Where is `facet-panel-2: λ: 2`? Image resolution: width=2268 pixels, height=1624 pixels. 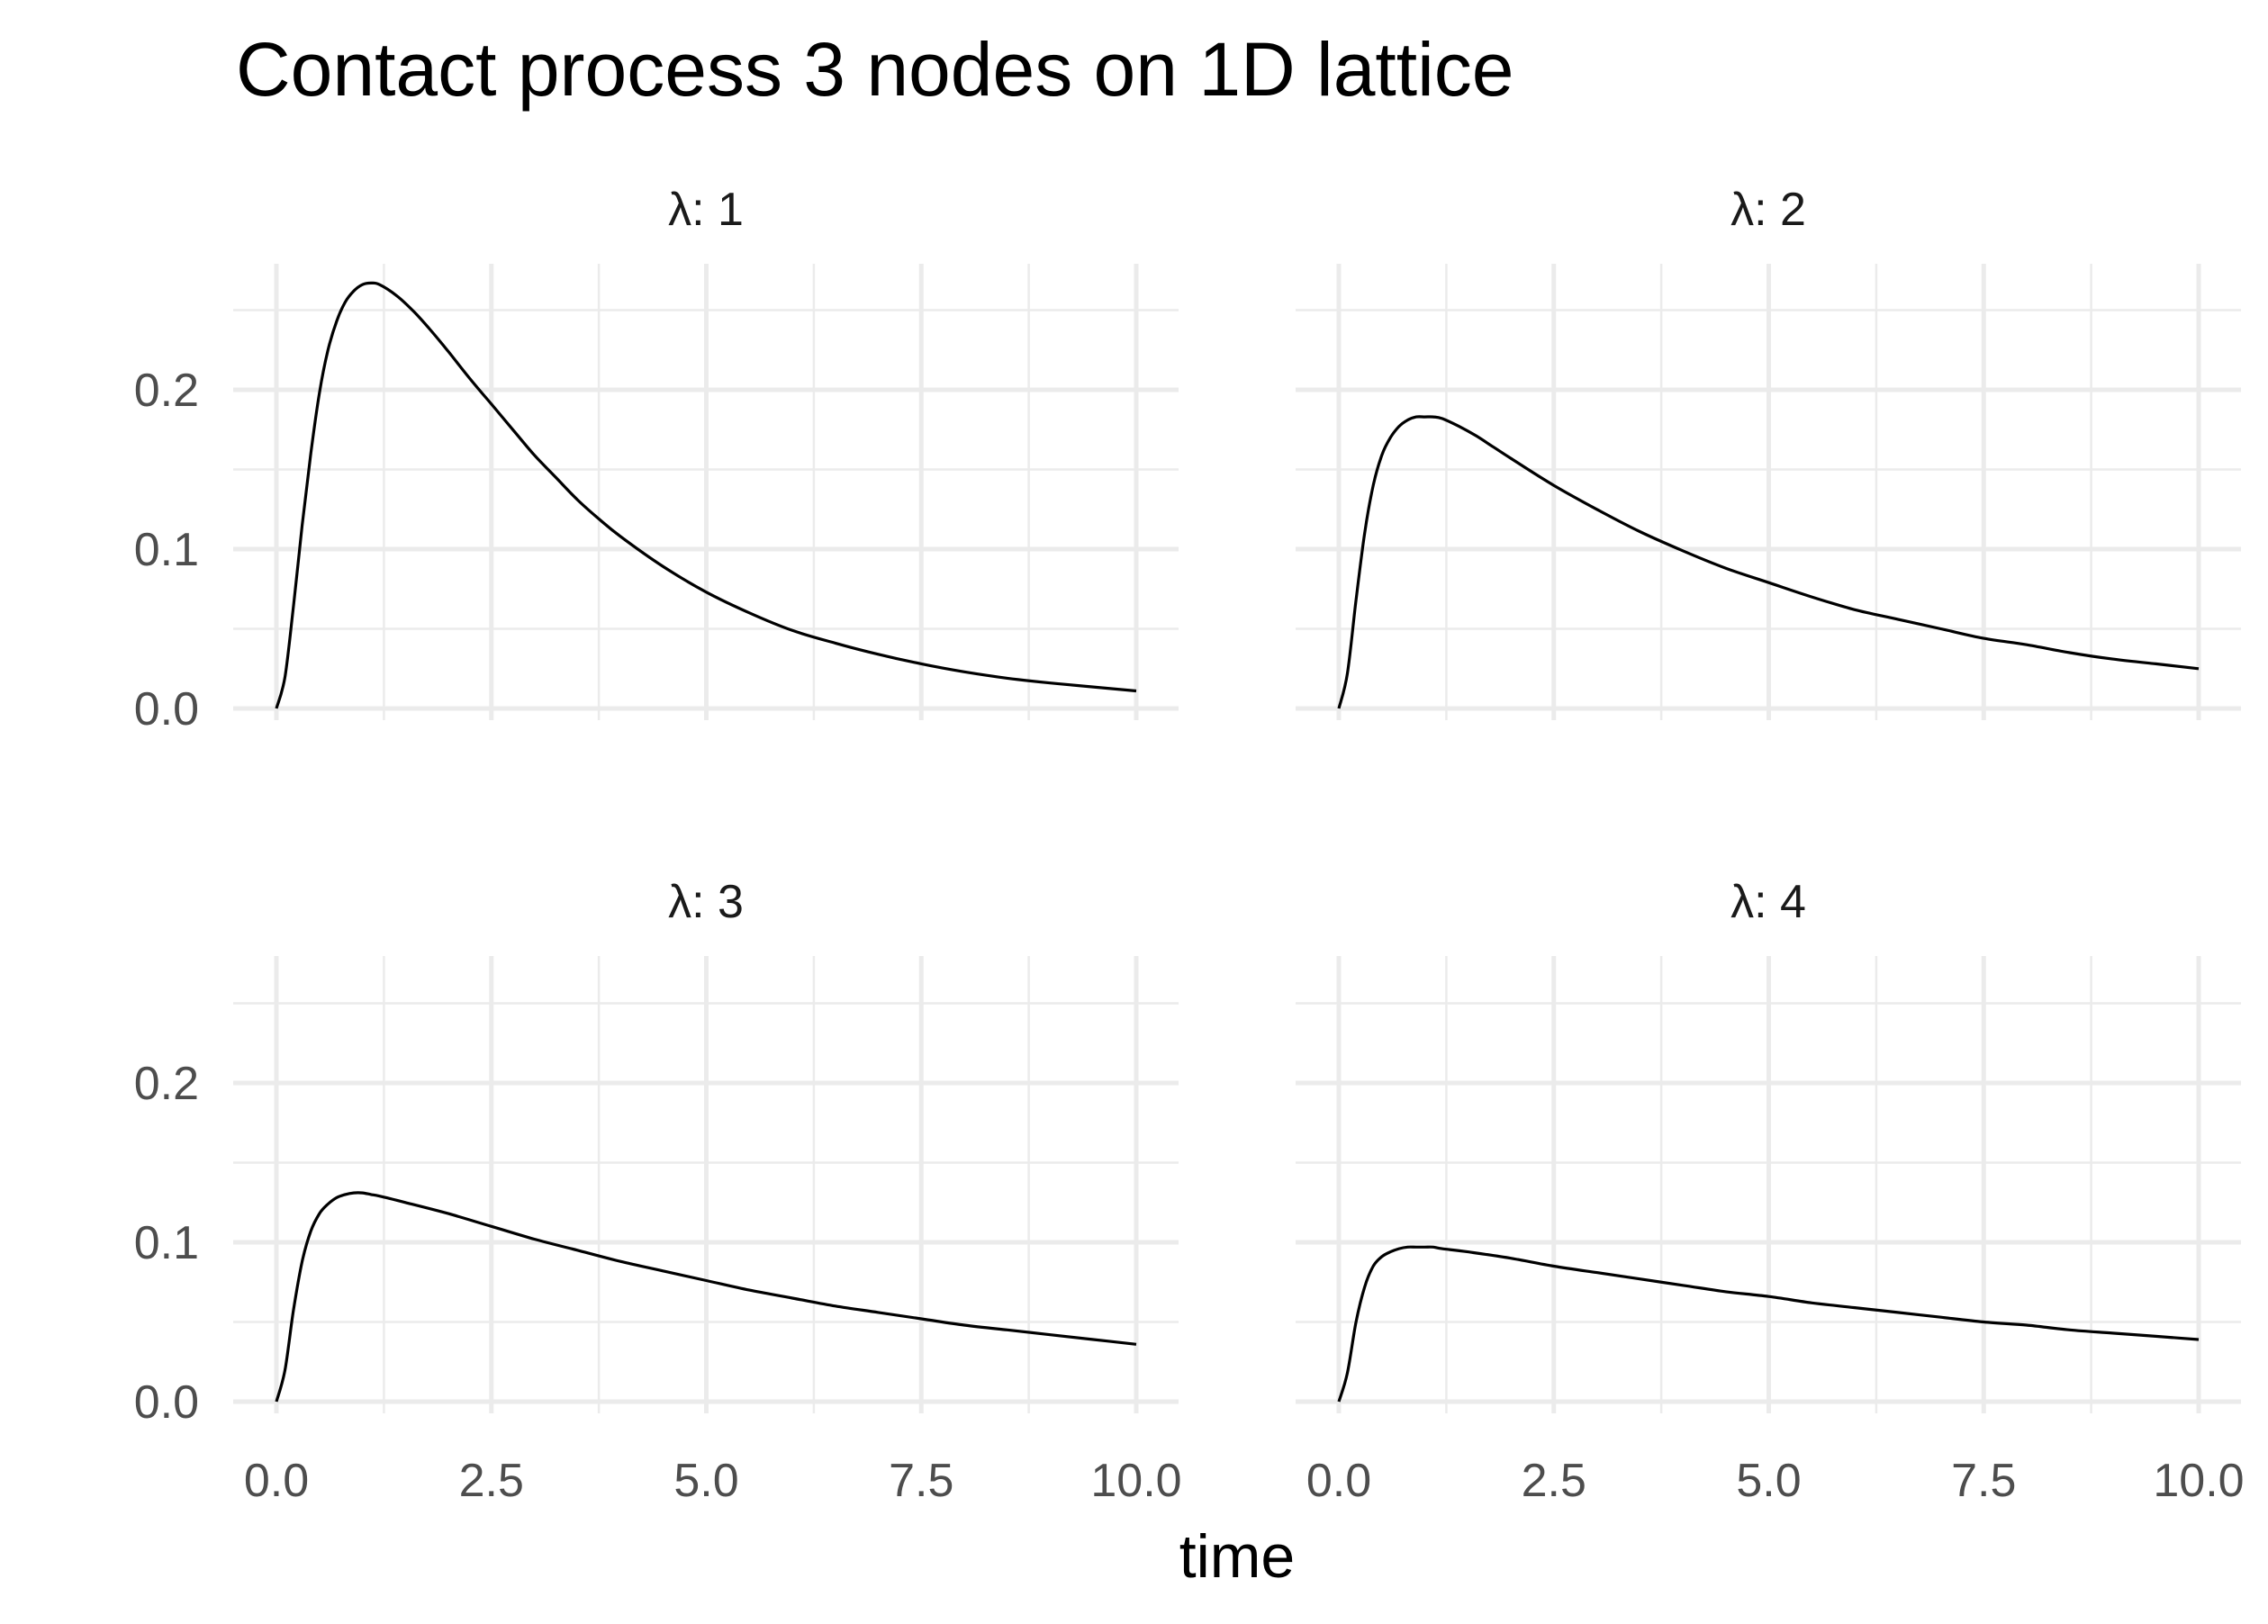 facet-panel-2: λ: 2 is located at coordinates (1768, 452).